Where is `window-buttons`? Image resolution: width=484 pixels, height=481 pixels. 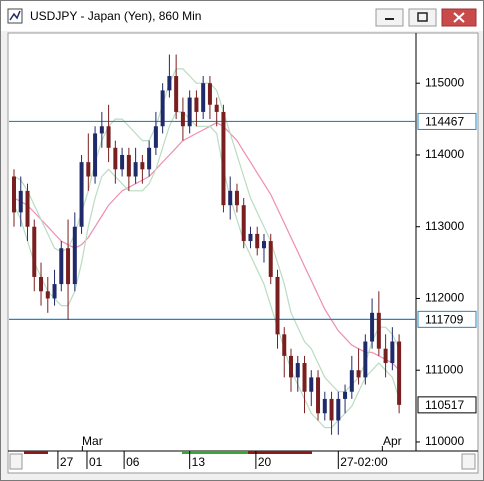 window-buttons is located at coordinates (426, 17).